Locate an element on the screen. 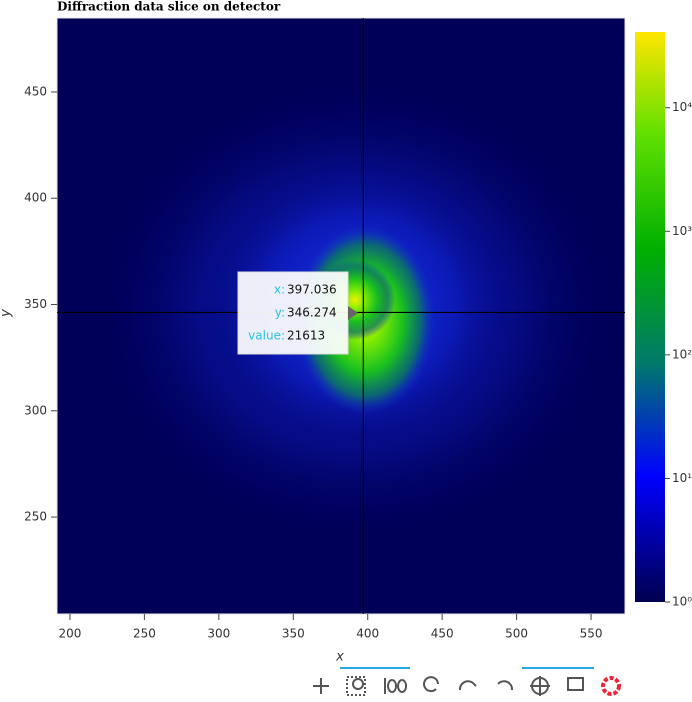 The image size is (692, 702). colorbar-tick-label: 10² is located at coordinates (682, 354).